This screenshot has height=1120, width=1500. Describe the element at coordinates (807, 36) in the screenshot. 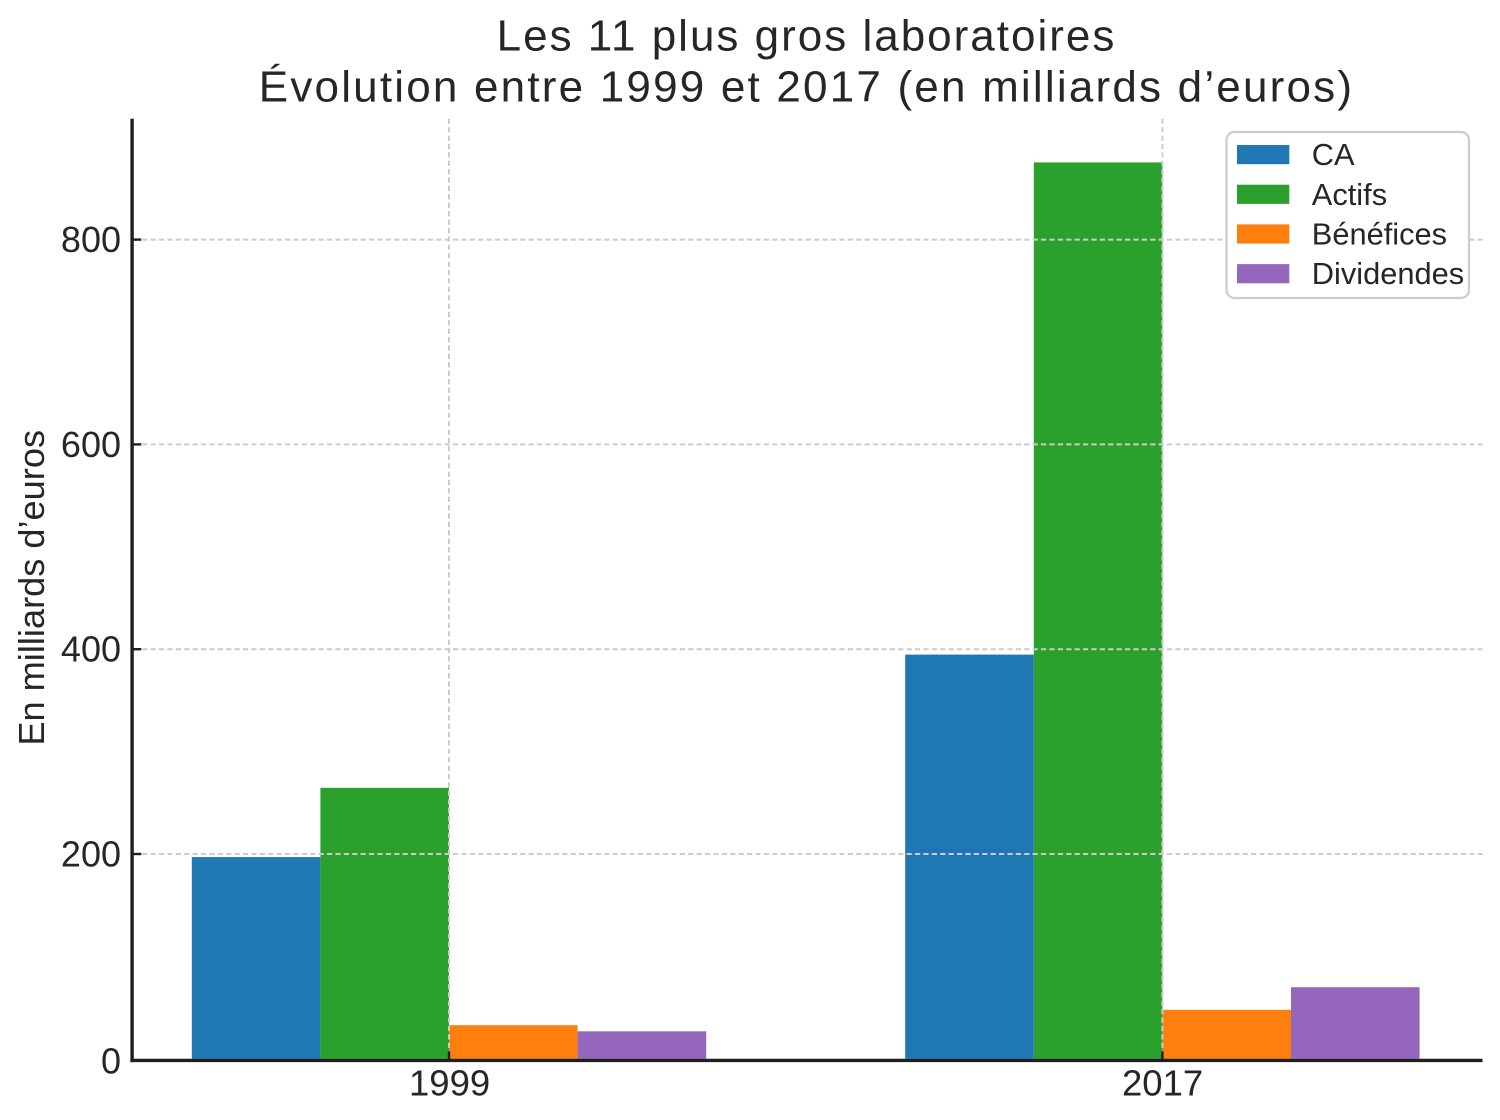

I see `svg-text: Les 11 plus gros laboratoires` at that location.